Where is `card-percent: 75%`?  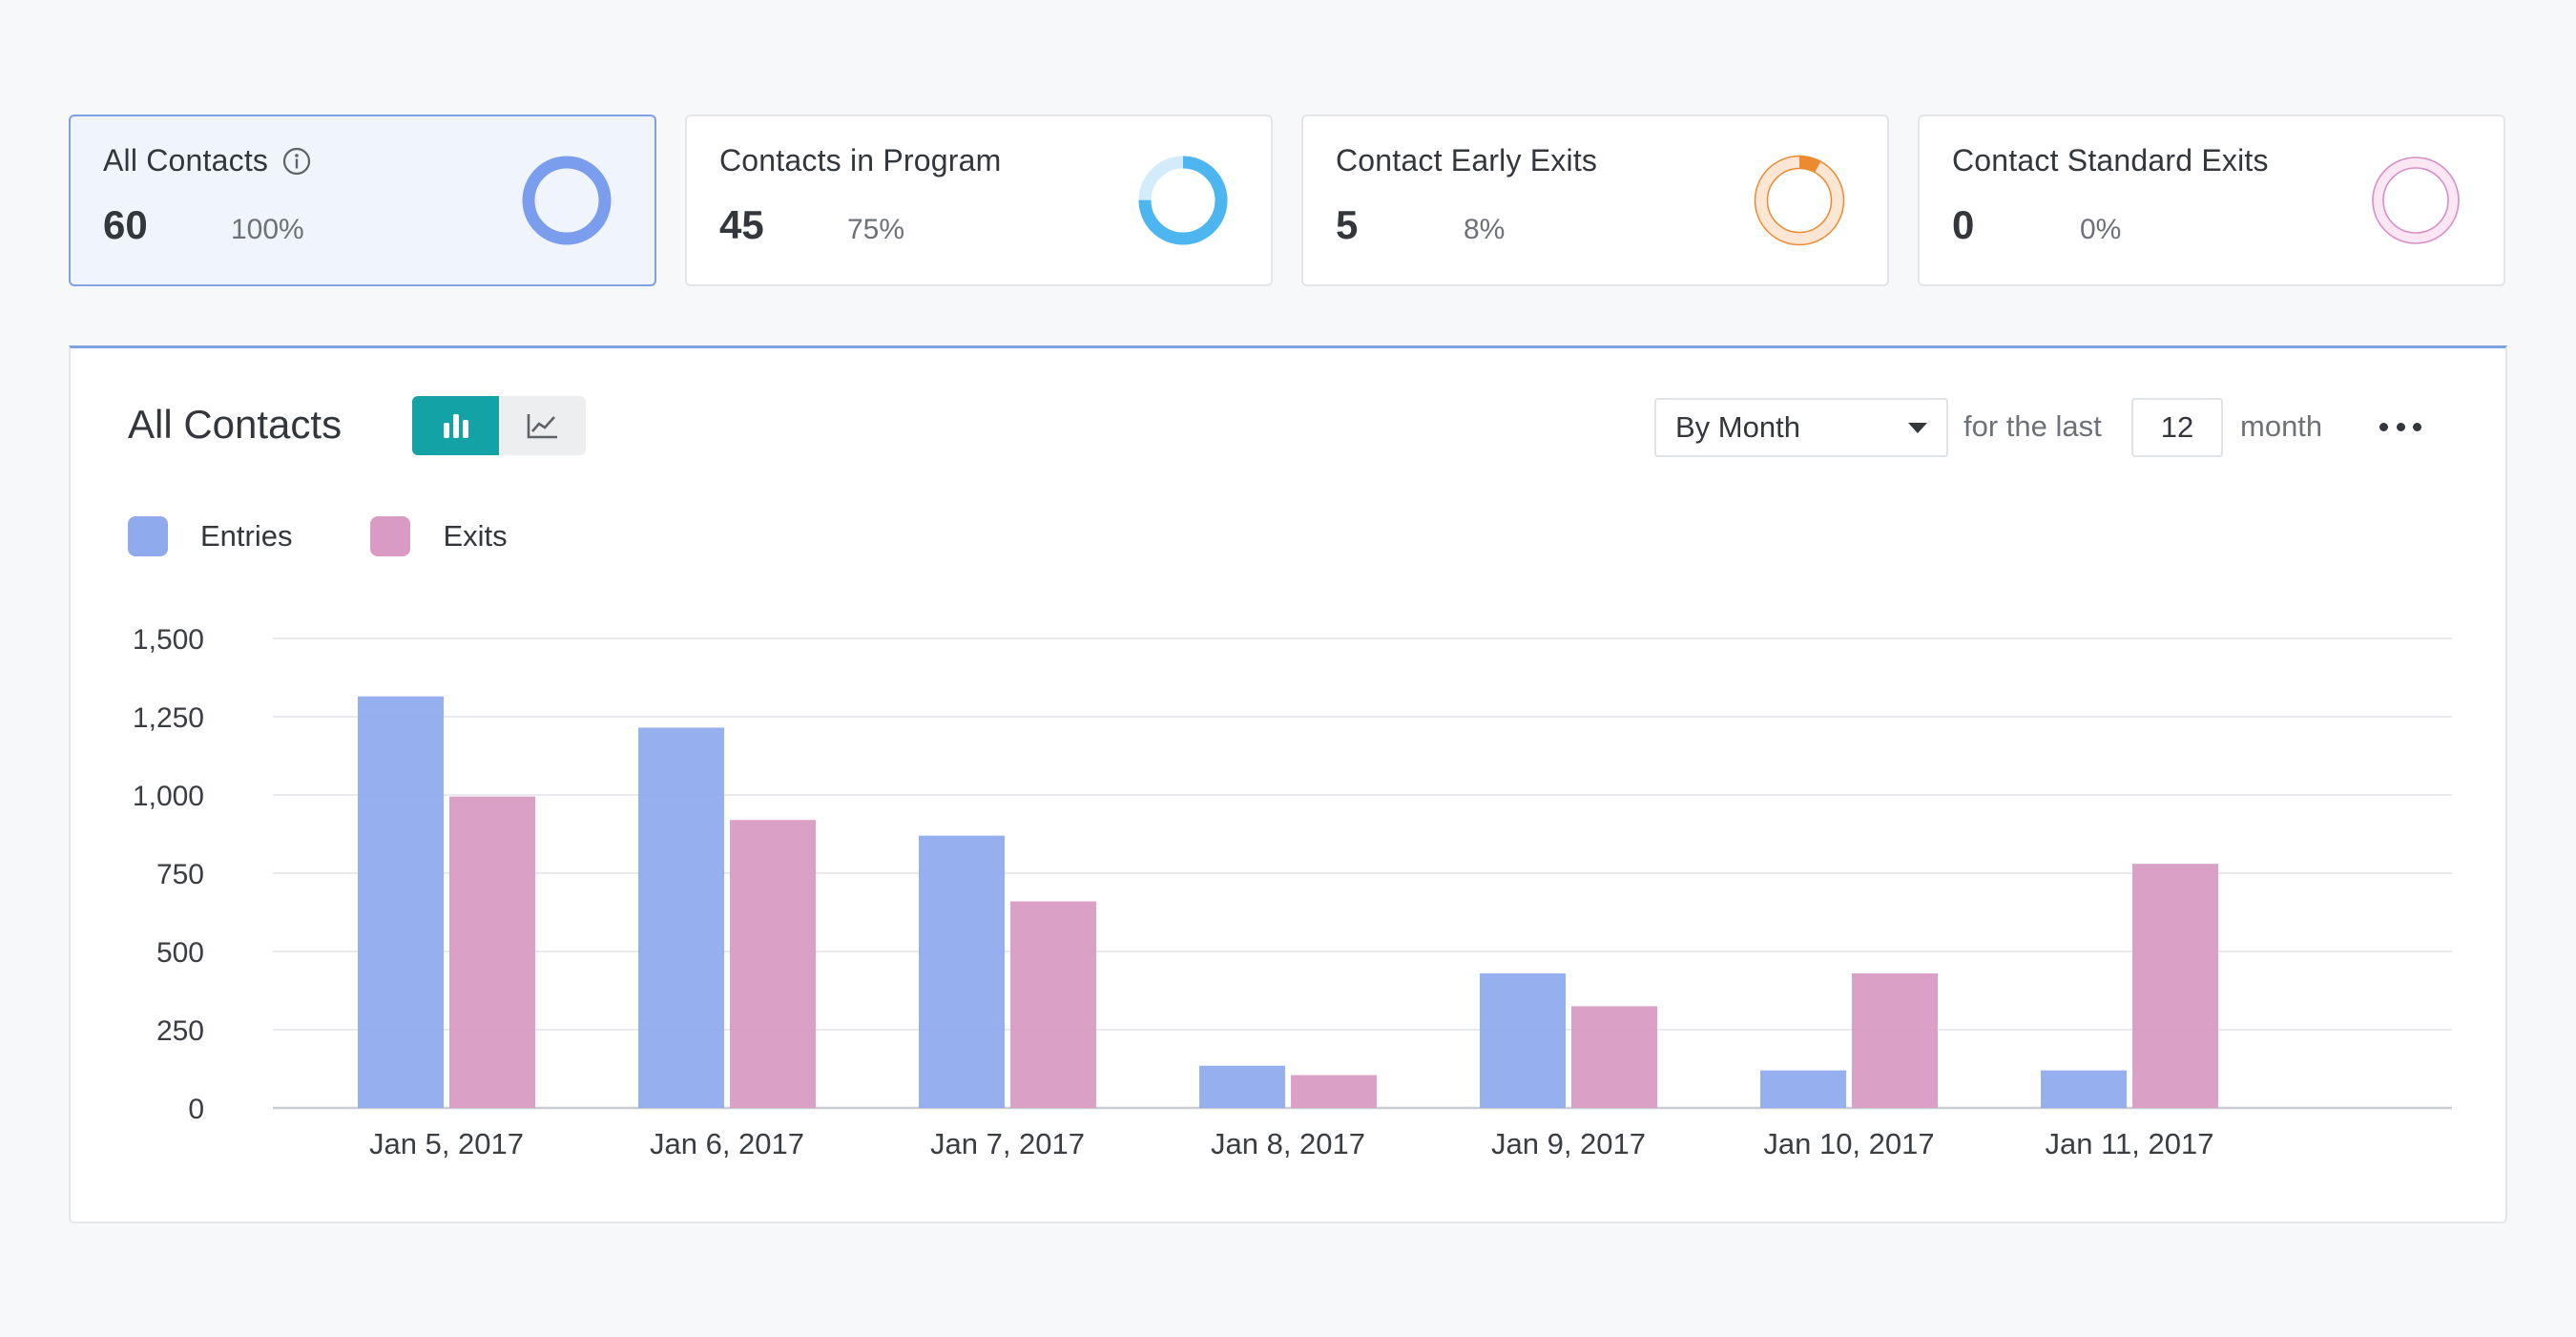
card-percent: 75% is located at coordinates (876, 230).